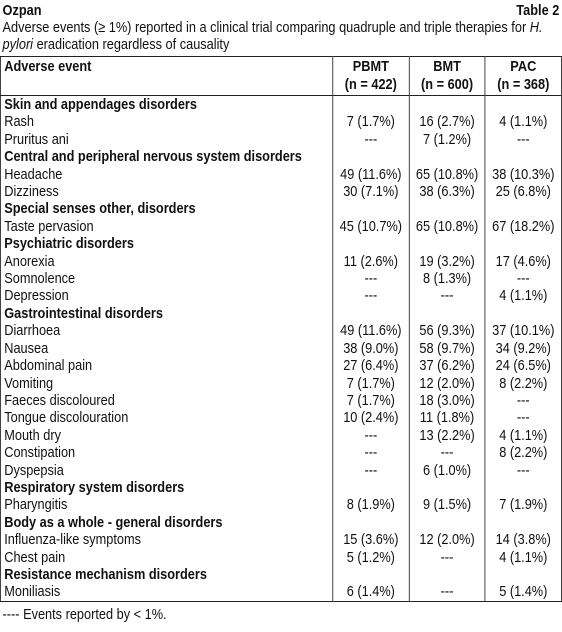  I want to click on header-text: BMT, so click(447, 66).